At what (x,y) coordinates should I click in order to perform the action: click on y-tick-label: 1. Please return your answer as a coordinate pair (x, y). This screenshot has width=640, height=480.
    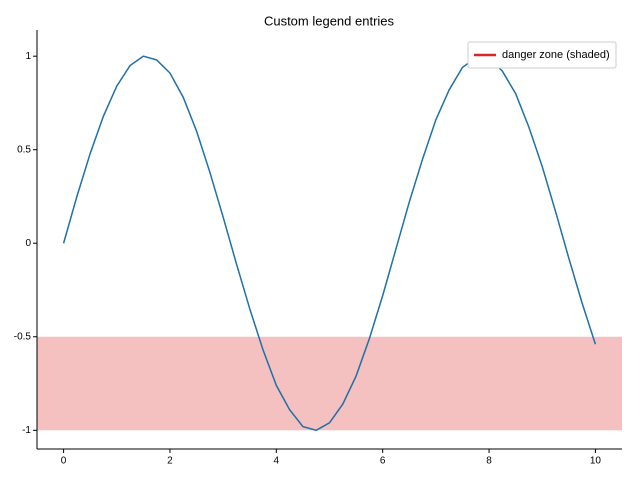
    Looking at the image, I should click on (28, 56).